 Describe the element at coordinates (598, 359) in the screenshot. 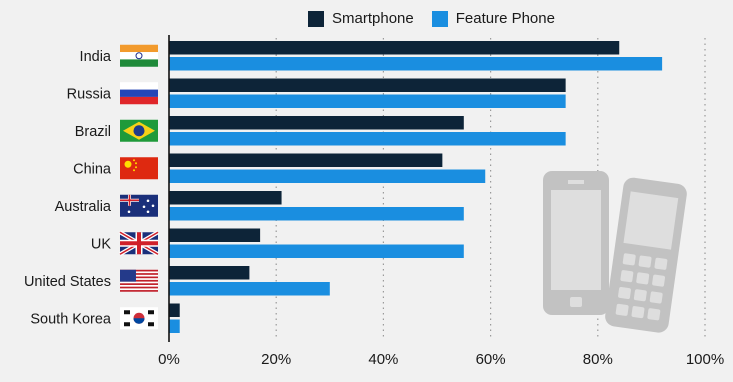

I see `x-tick-label: 80%` at that location.